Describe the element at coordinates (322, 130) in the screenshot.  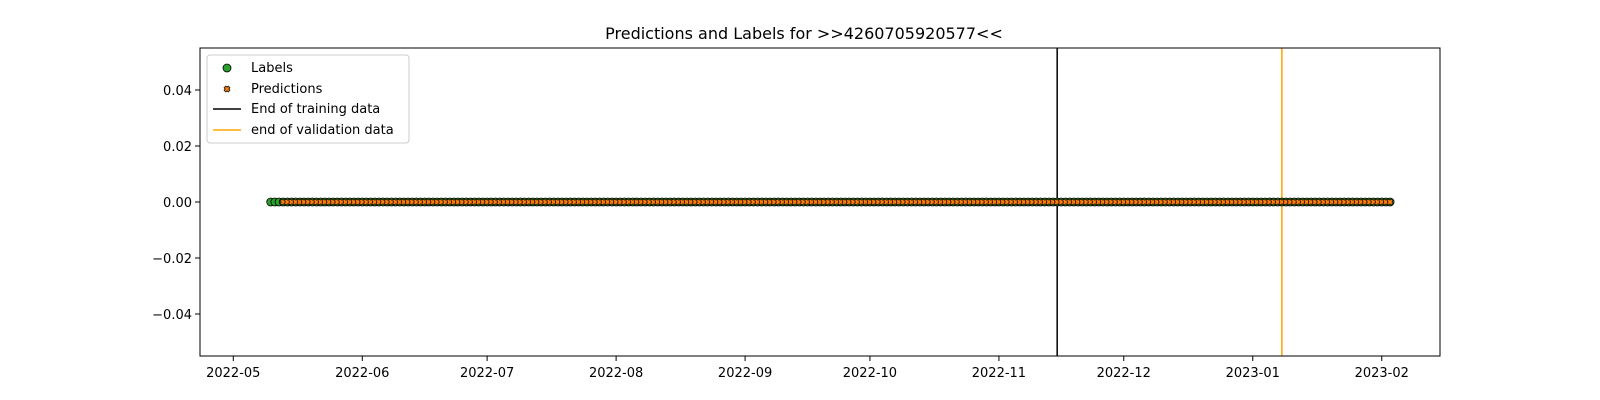
I see `legend-validation-text: end of validation data` at that location.